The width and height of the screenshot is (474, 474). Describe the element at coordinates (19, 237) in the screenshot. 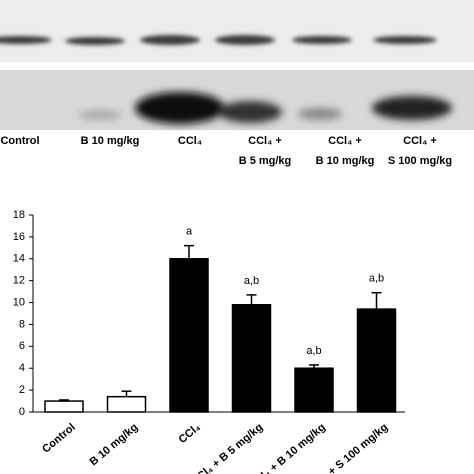

I see `y-tick-label: 16` at that location.